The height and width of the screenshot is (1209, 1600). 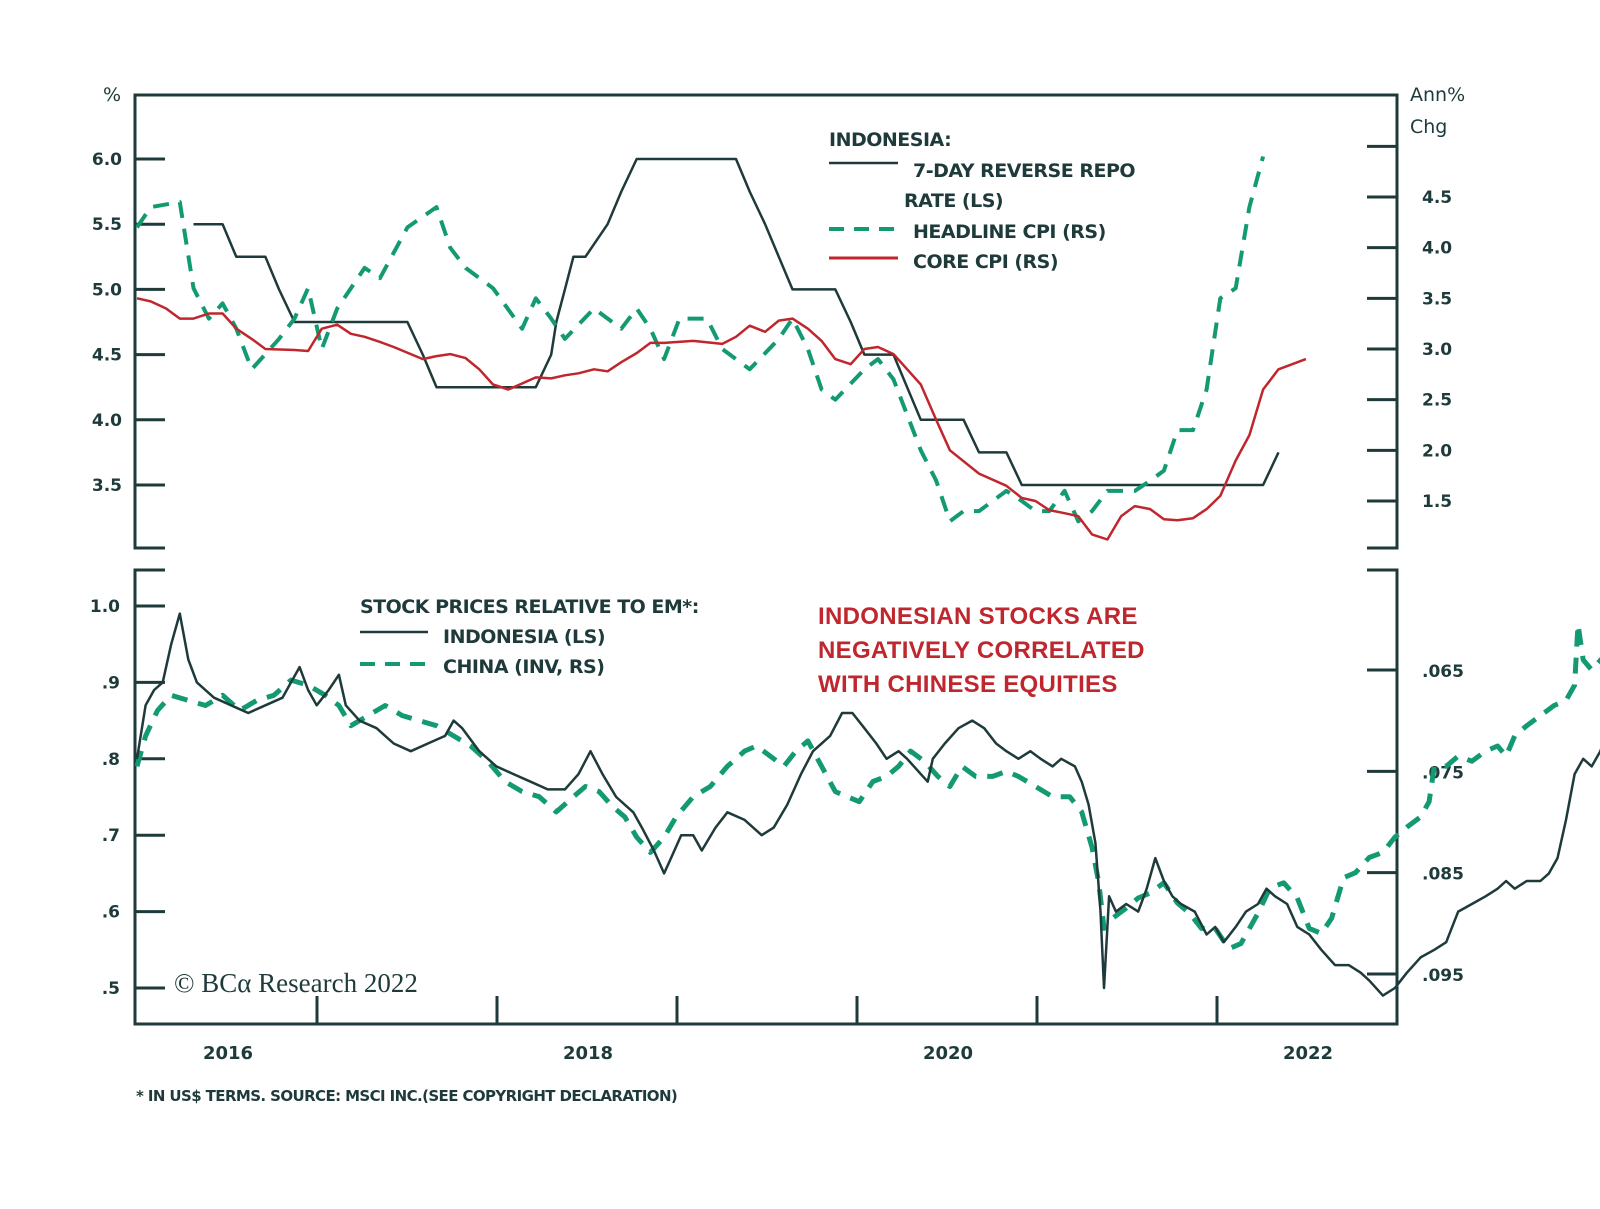 What do you see at coordinates (105, 607) in the screenshot?
I see `bottom-left-tick-label: 1.0` at bounding box center [105, 607].